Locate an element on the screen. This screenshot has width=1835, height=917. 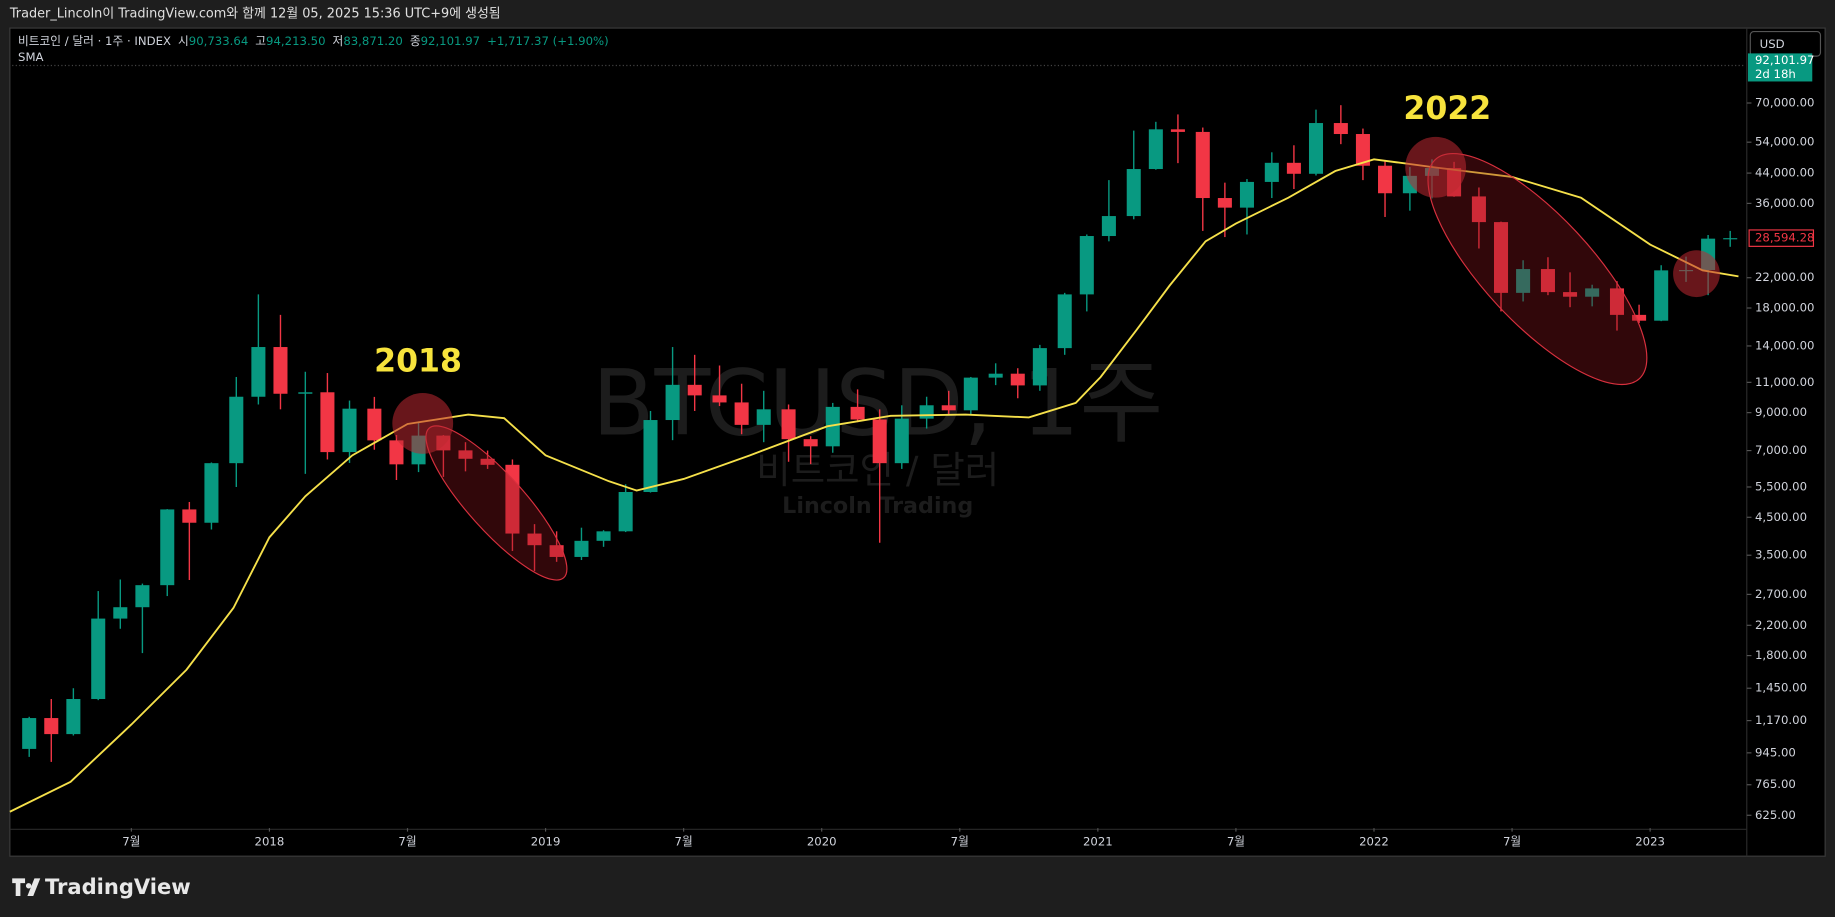
legend-label: 시 is located at coordinates (183, 40).